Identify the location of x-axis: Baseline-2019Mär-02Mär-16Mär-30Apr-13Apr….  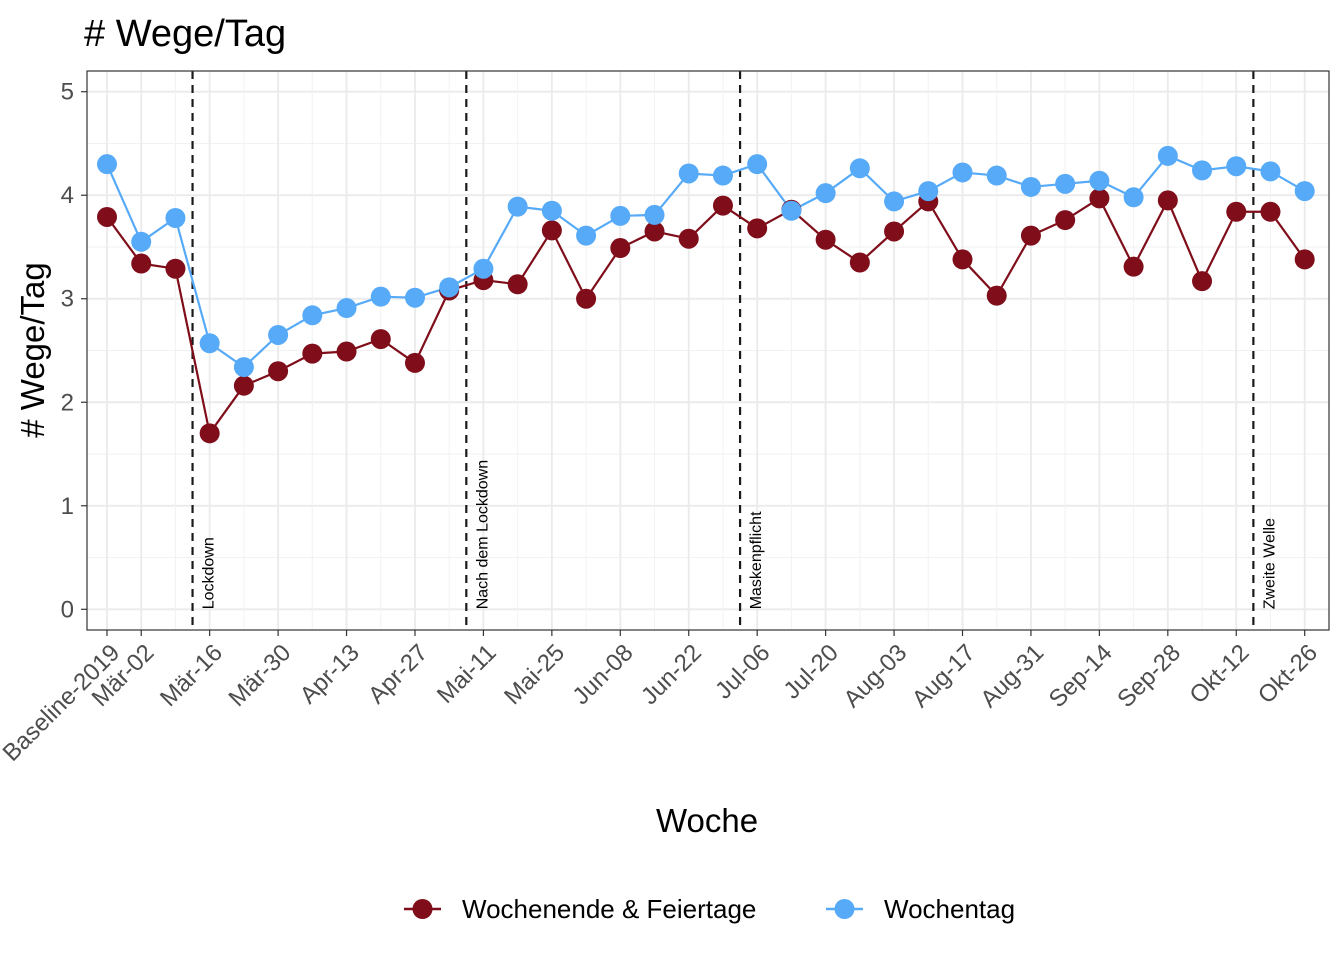
(661, 698).